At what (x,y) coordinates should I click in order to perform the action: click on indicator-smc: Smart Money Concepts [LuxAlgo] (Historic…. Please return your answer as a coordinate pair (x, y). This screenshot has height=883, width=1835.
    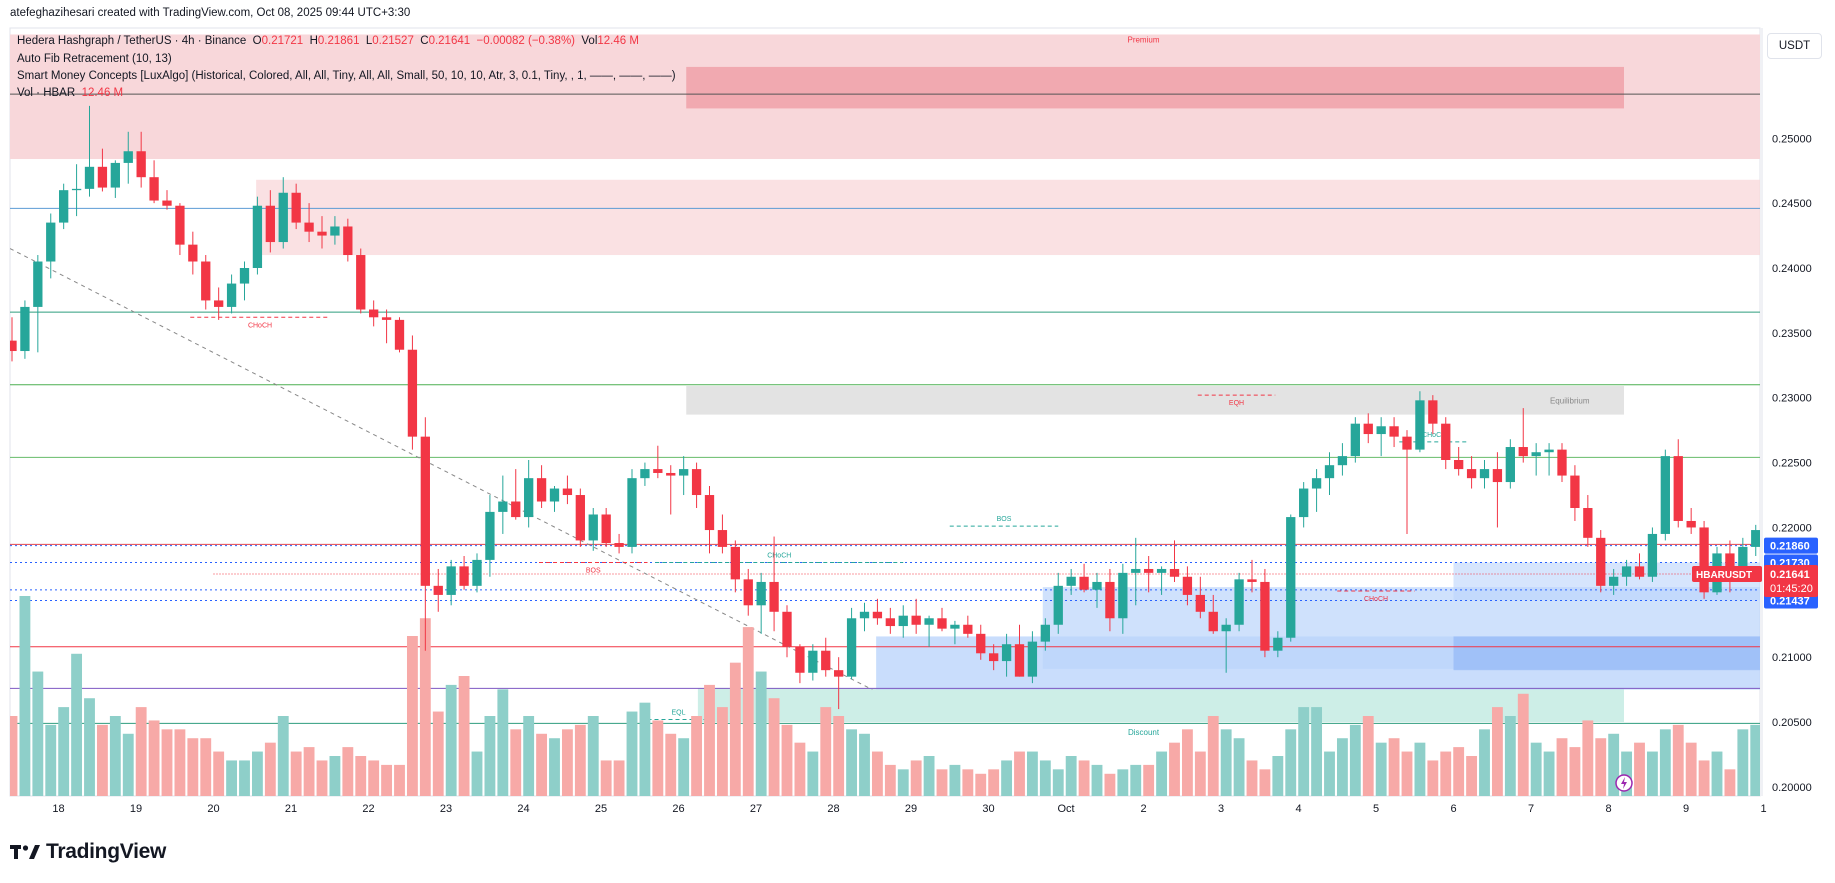
    Looking at the image, I should click on (346, 76).